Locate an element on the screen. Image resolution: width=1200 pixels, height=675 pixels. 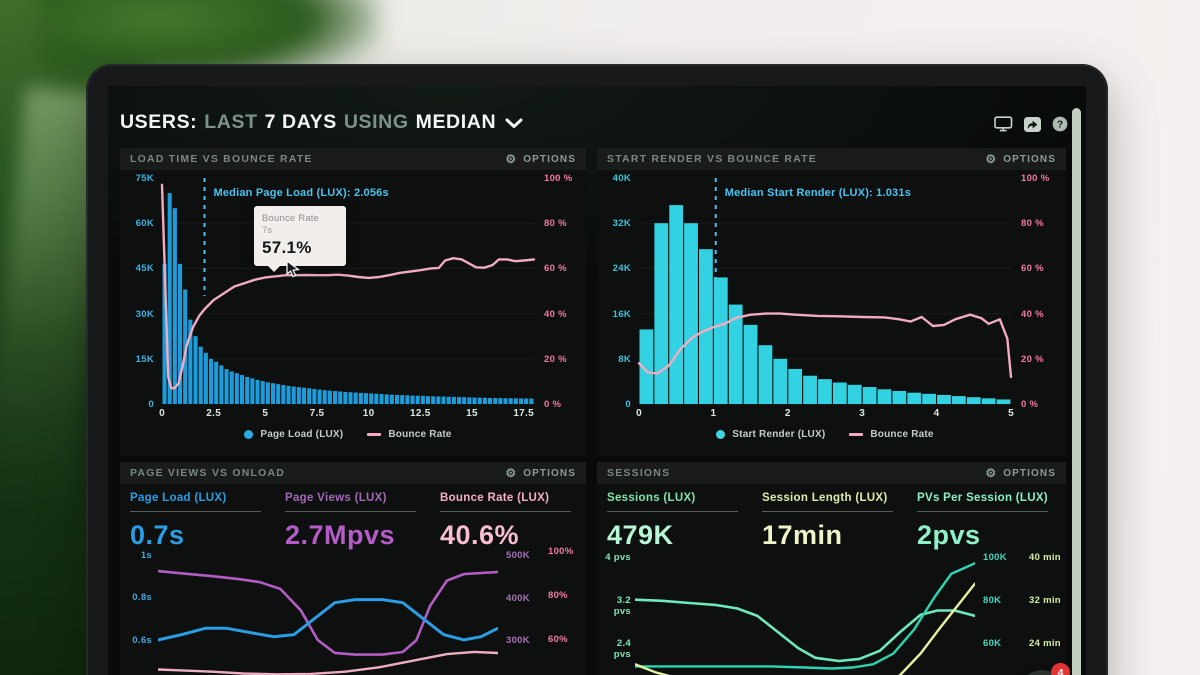
help-icon: ? is located at coordinates (1060, 124).